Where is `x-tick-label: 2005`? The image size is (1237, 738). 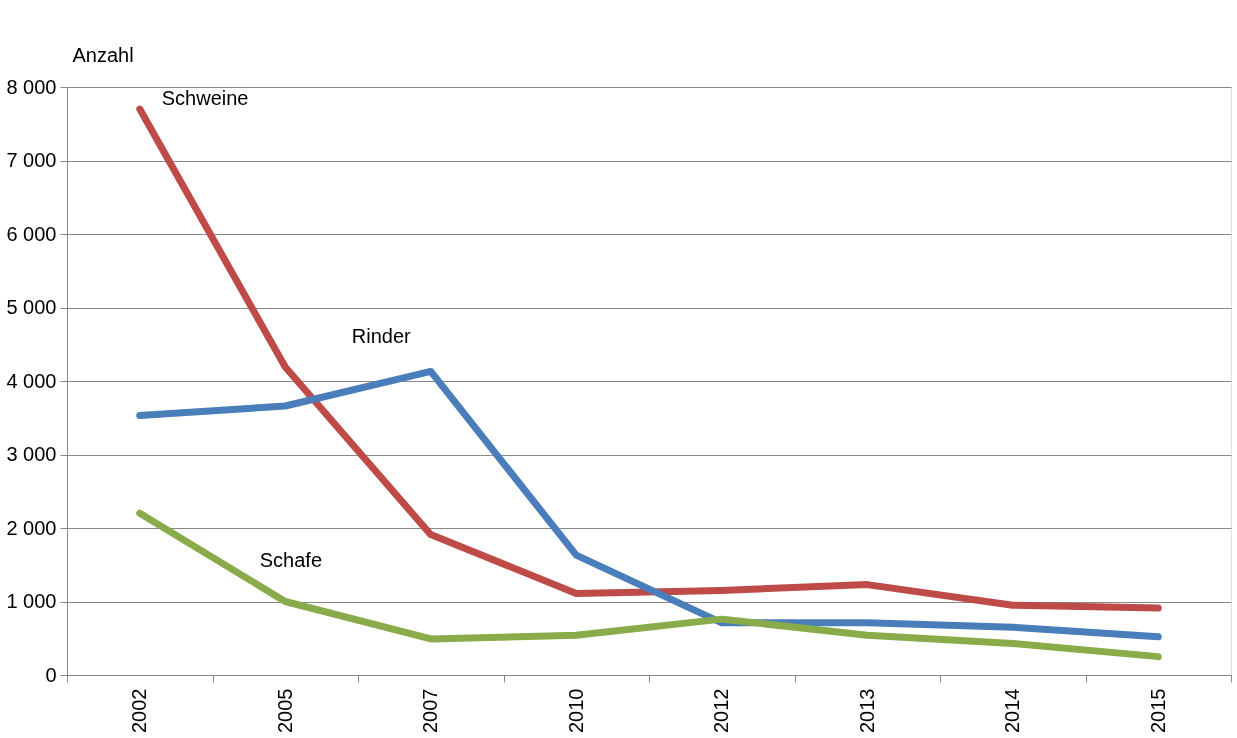
x-tick-label: 2005 is located at coordinates (284, 710).